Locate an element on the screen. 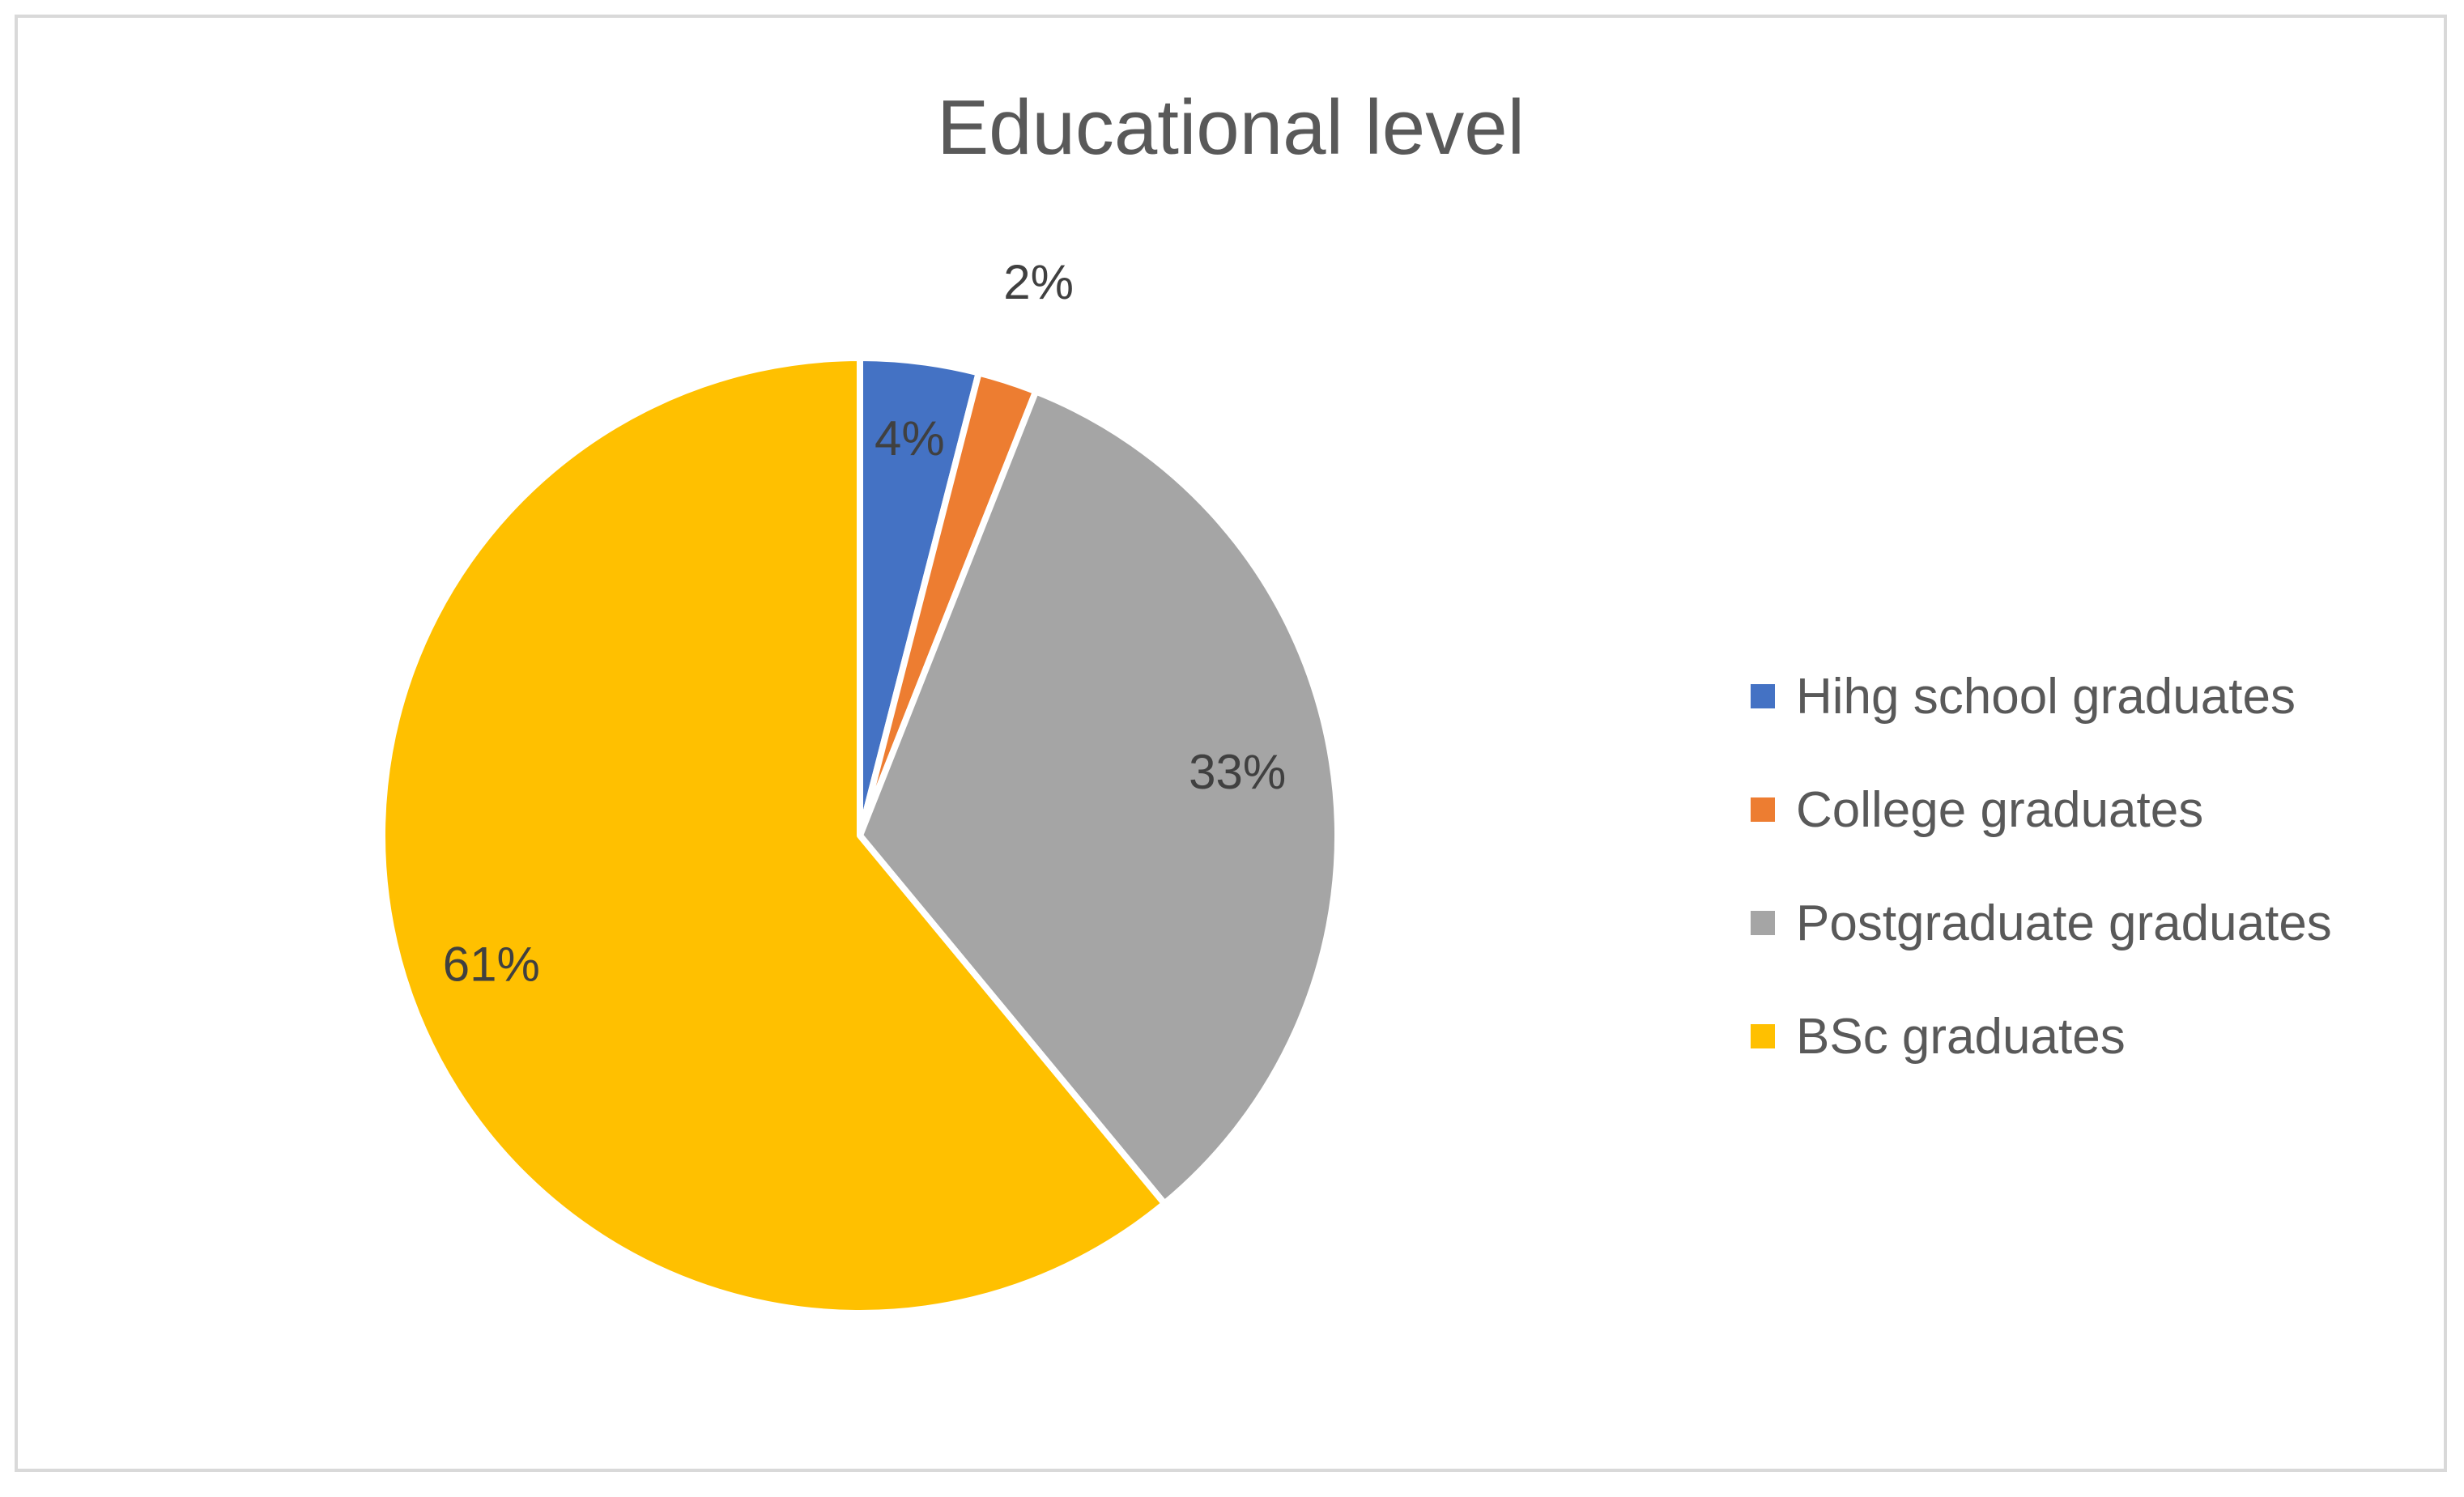 Image resolution: width=2464 pixels, height=1497 pixels. chart-title: Educational level is located at coordinates (1231, 127).